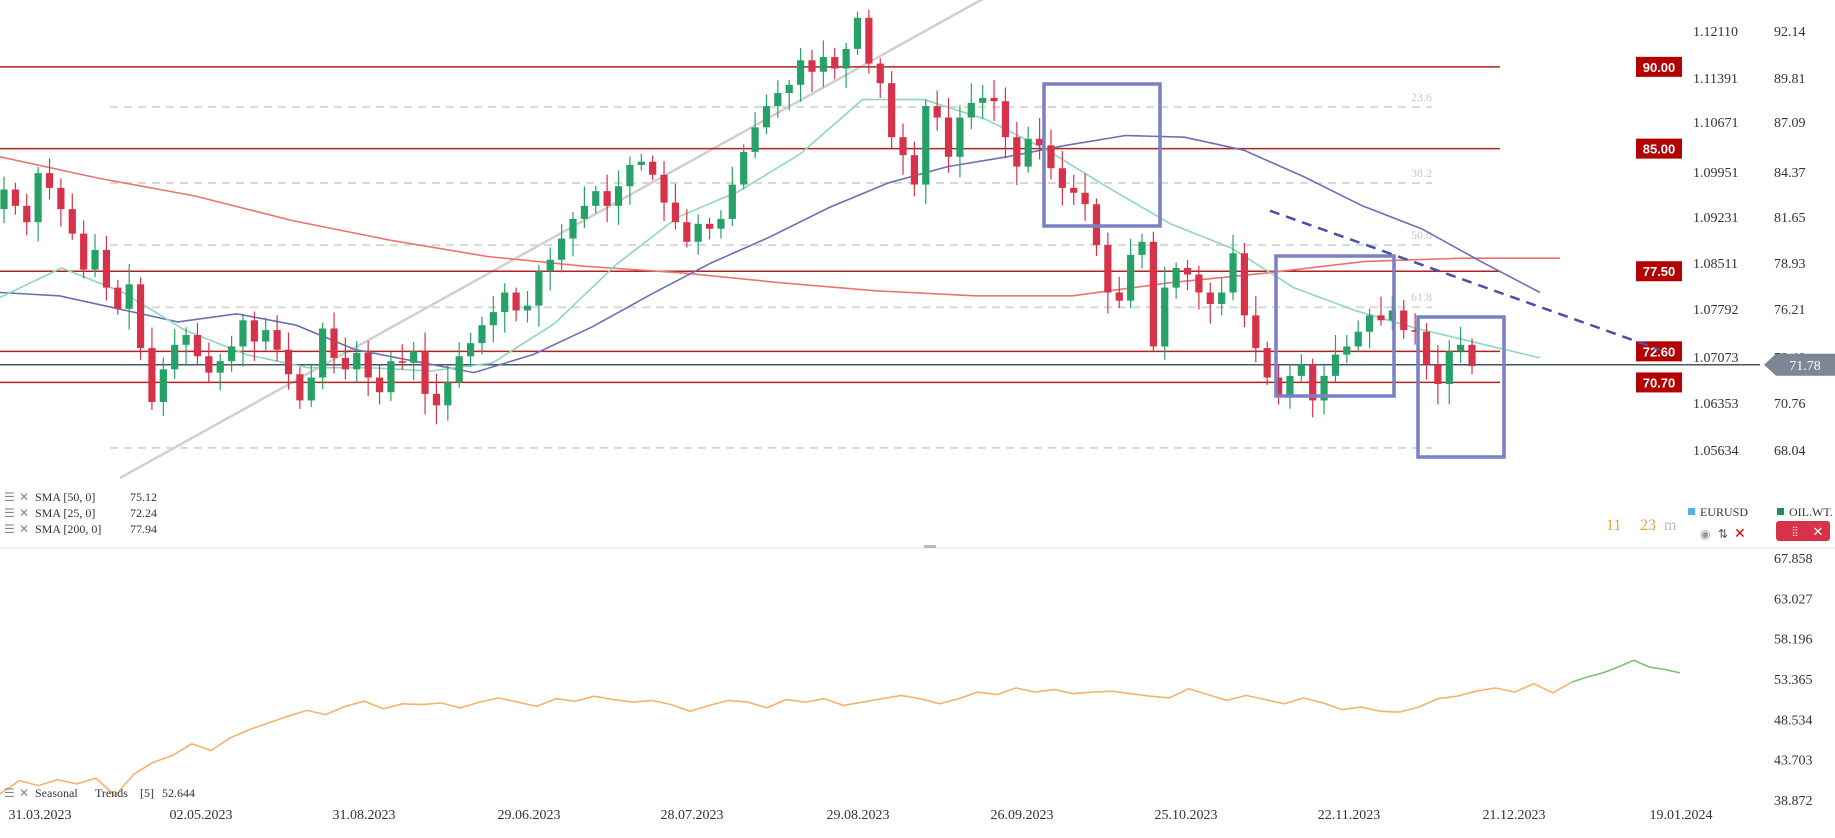 This screenshot has width=1835, height=838. Describe the element at coordinates (40, 815) in the screenshot. I see `x-axis-tick: 31.03.2023` at that location.